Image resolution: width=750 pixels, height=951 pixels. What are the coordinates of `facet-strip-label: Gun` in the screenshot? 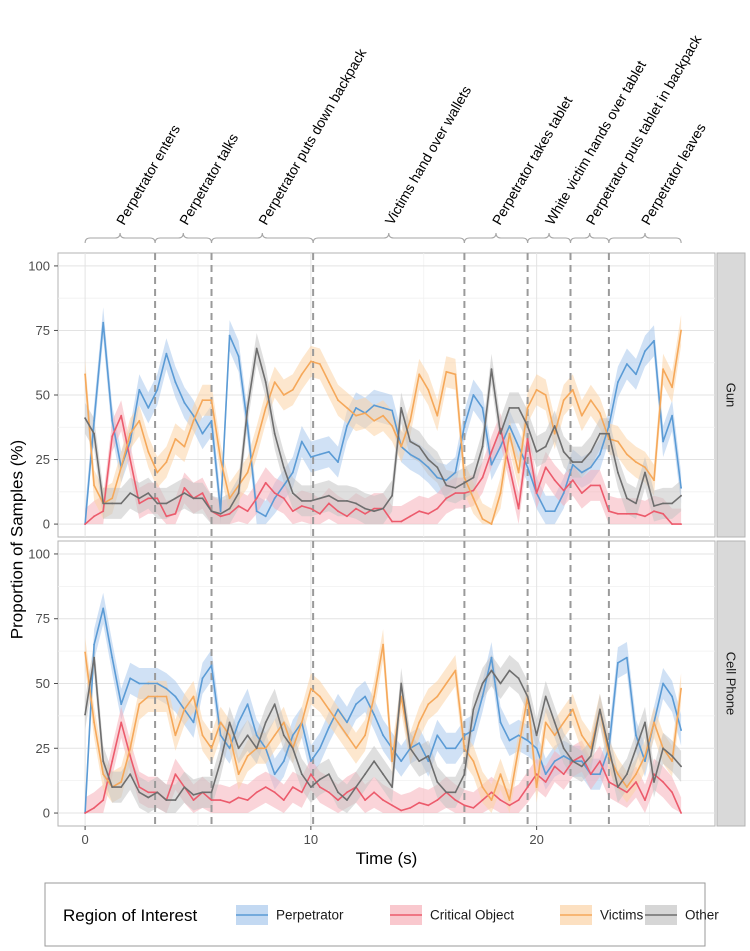 It's located at (731, 395).